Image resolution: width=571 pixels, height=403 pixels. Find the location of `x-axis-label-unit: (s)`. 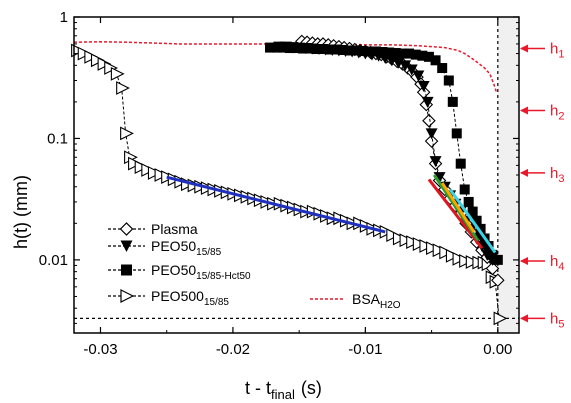

x-axis-label-unit: (s) is located at coordinates (311, 388).